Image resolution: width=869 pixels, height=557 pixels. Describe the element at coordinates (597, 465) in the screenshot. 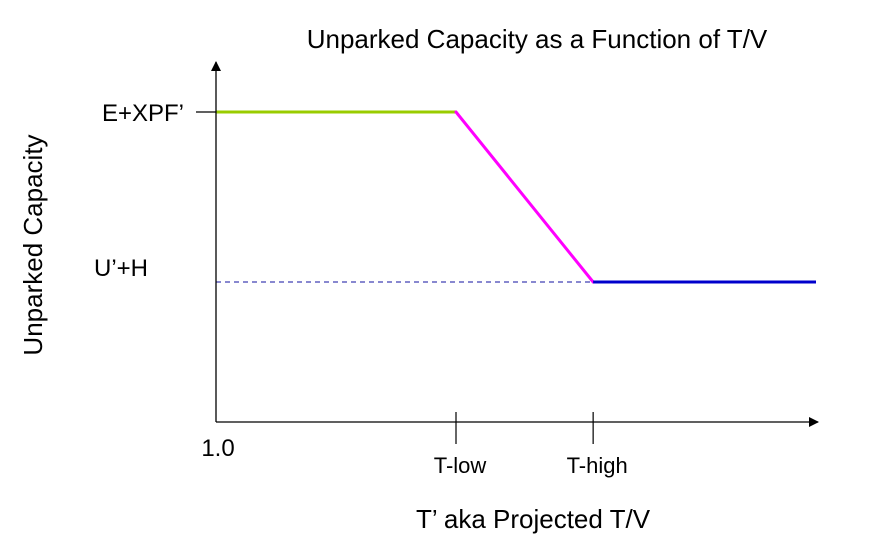

I see `x-tick-label-t-high: T-high` at that location.